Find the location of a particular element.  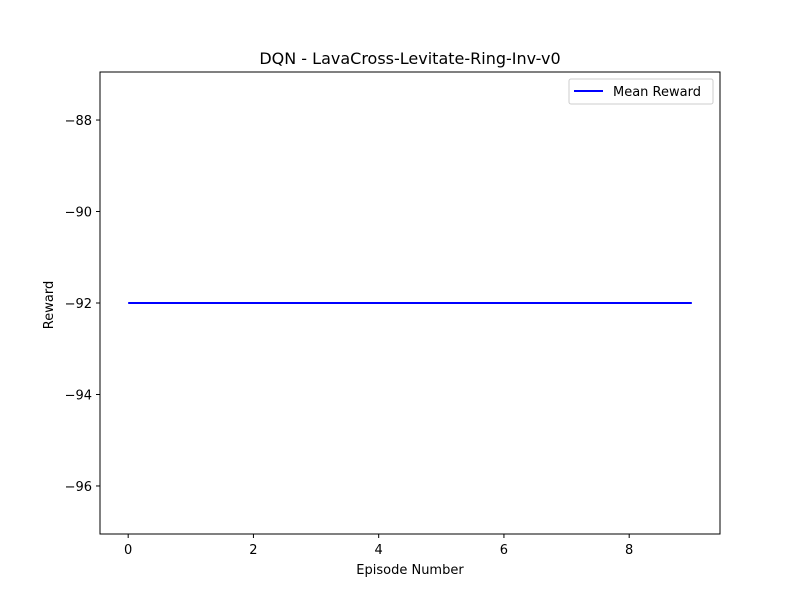

x-axis-label: Episode Number is located at coordinates (410, 570).